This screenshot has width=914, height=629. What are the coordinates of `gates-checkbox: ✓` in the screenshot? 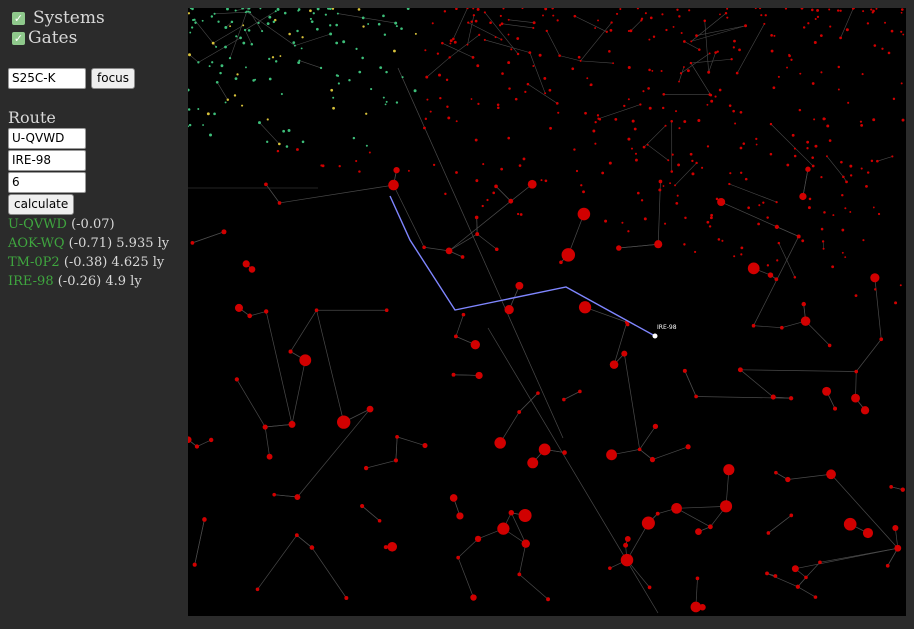 It's located at (18, 38).